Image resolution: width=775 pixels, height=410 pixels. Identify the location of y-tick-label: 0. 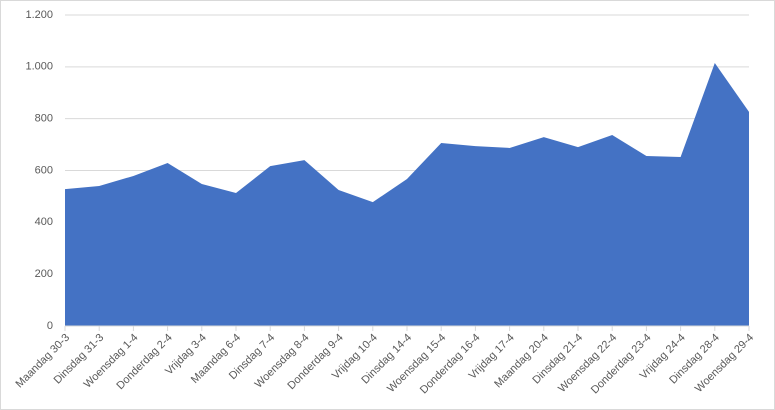
(50, 326).